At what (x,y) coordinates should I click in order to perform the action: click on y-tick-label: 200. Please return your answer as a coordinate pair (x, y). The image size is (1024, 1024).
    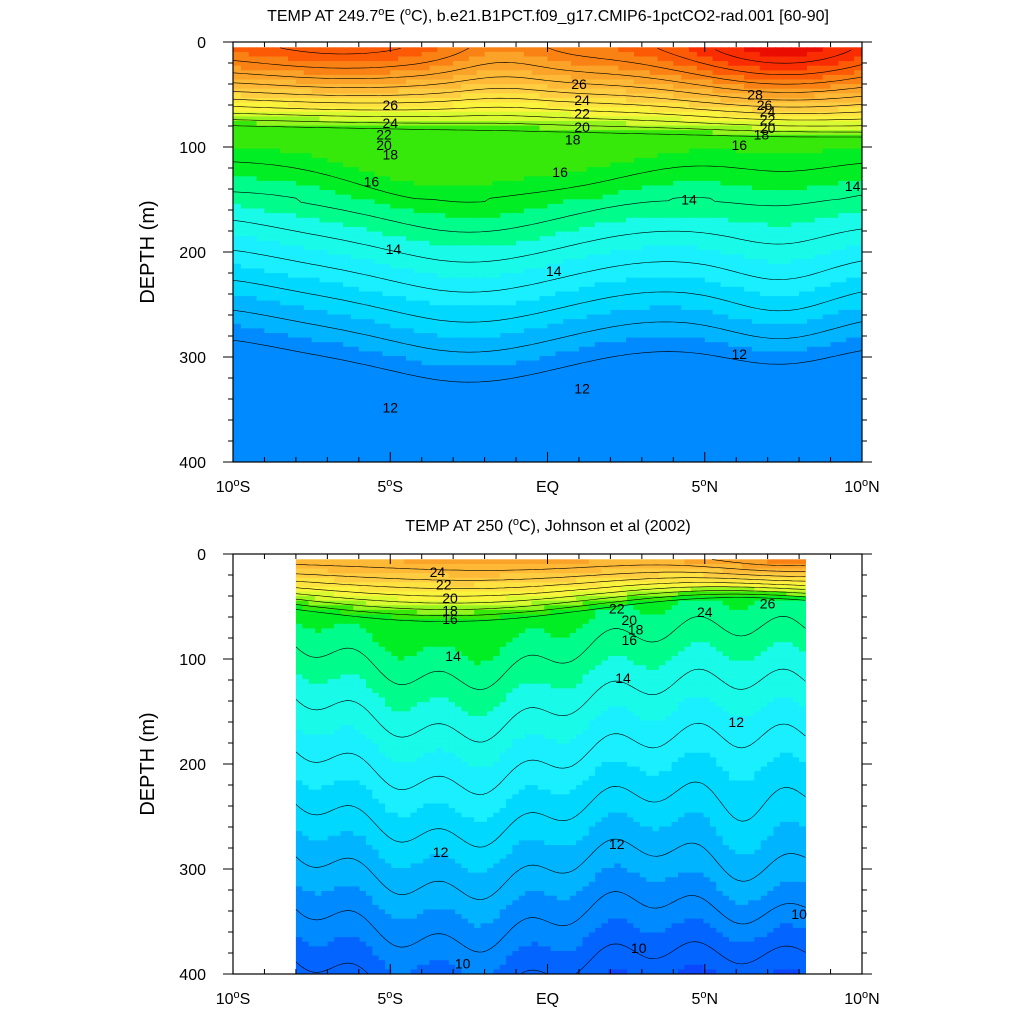
    Looking at the image, I should click on (192, 253).